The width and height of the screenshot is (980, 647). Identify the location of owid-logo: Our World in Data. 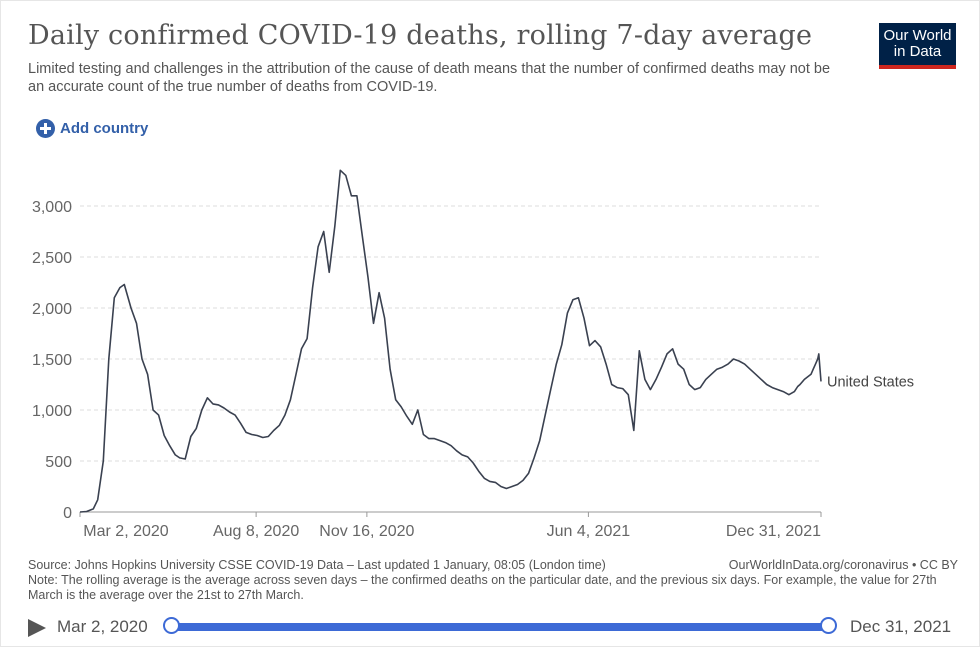
(917, 46).